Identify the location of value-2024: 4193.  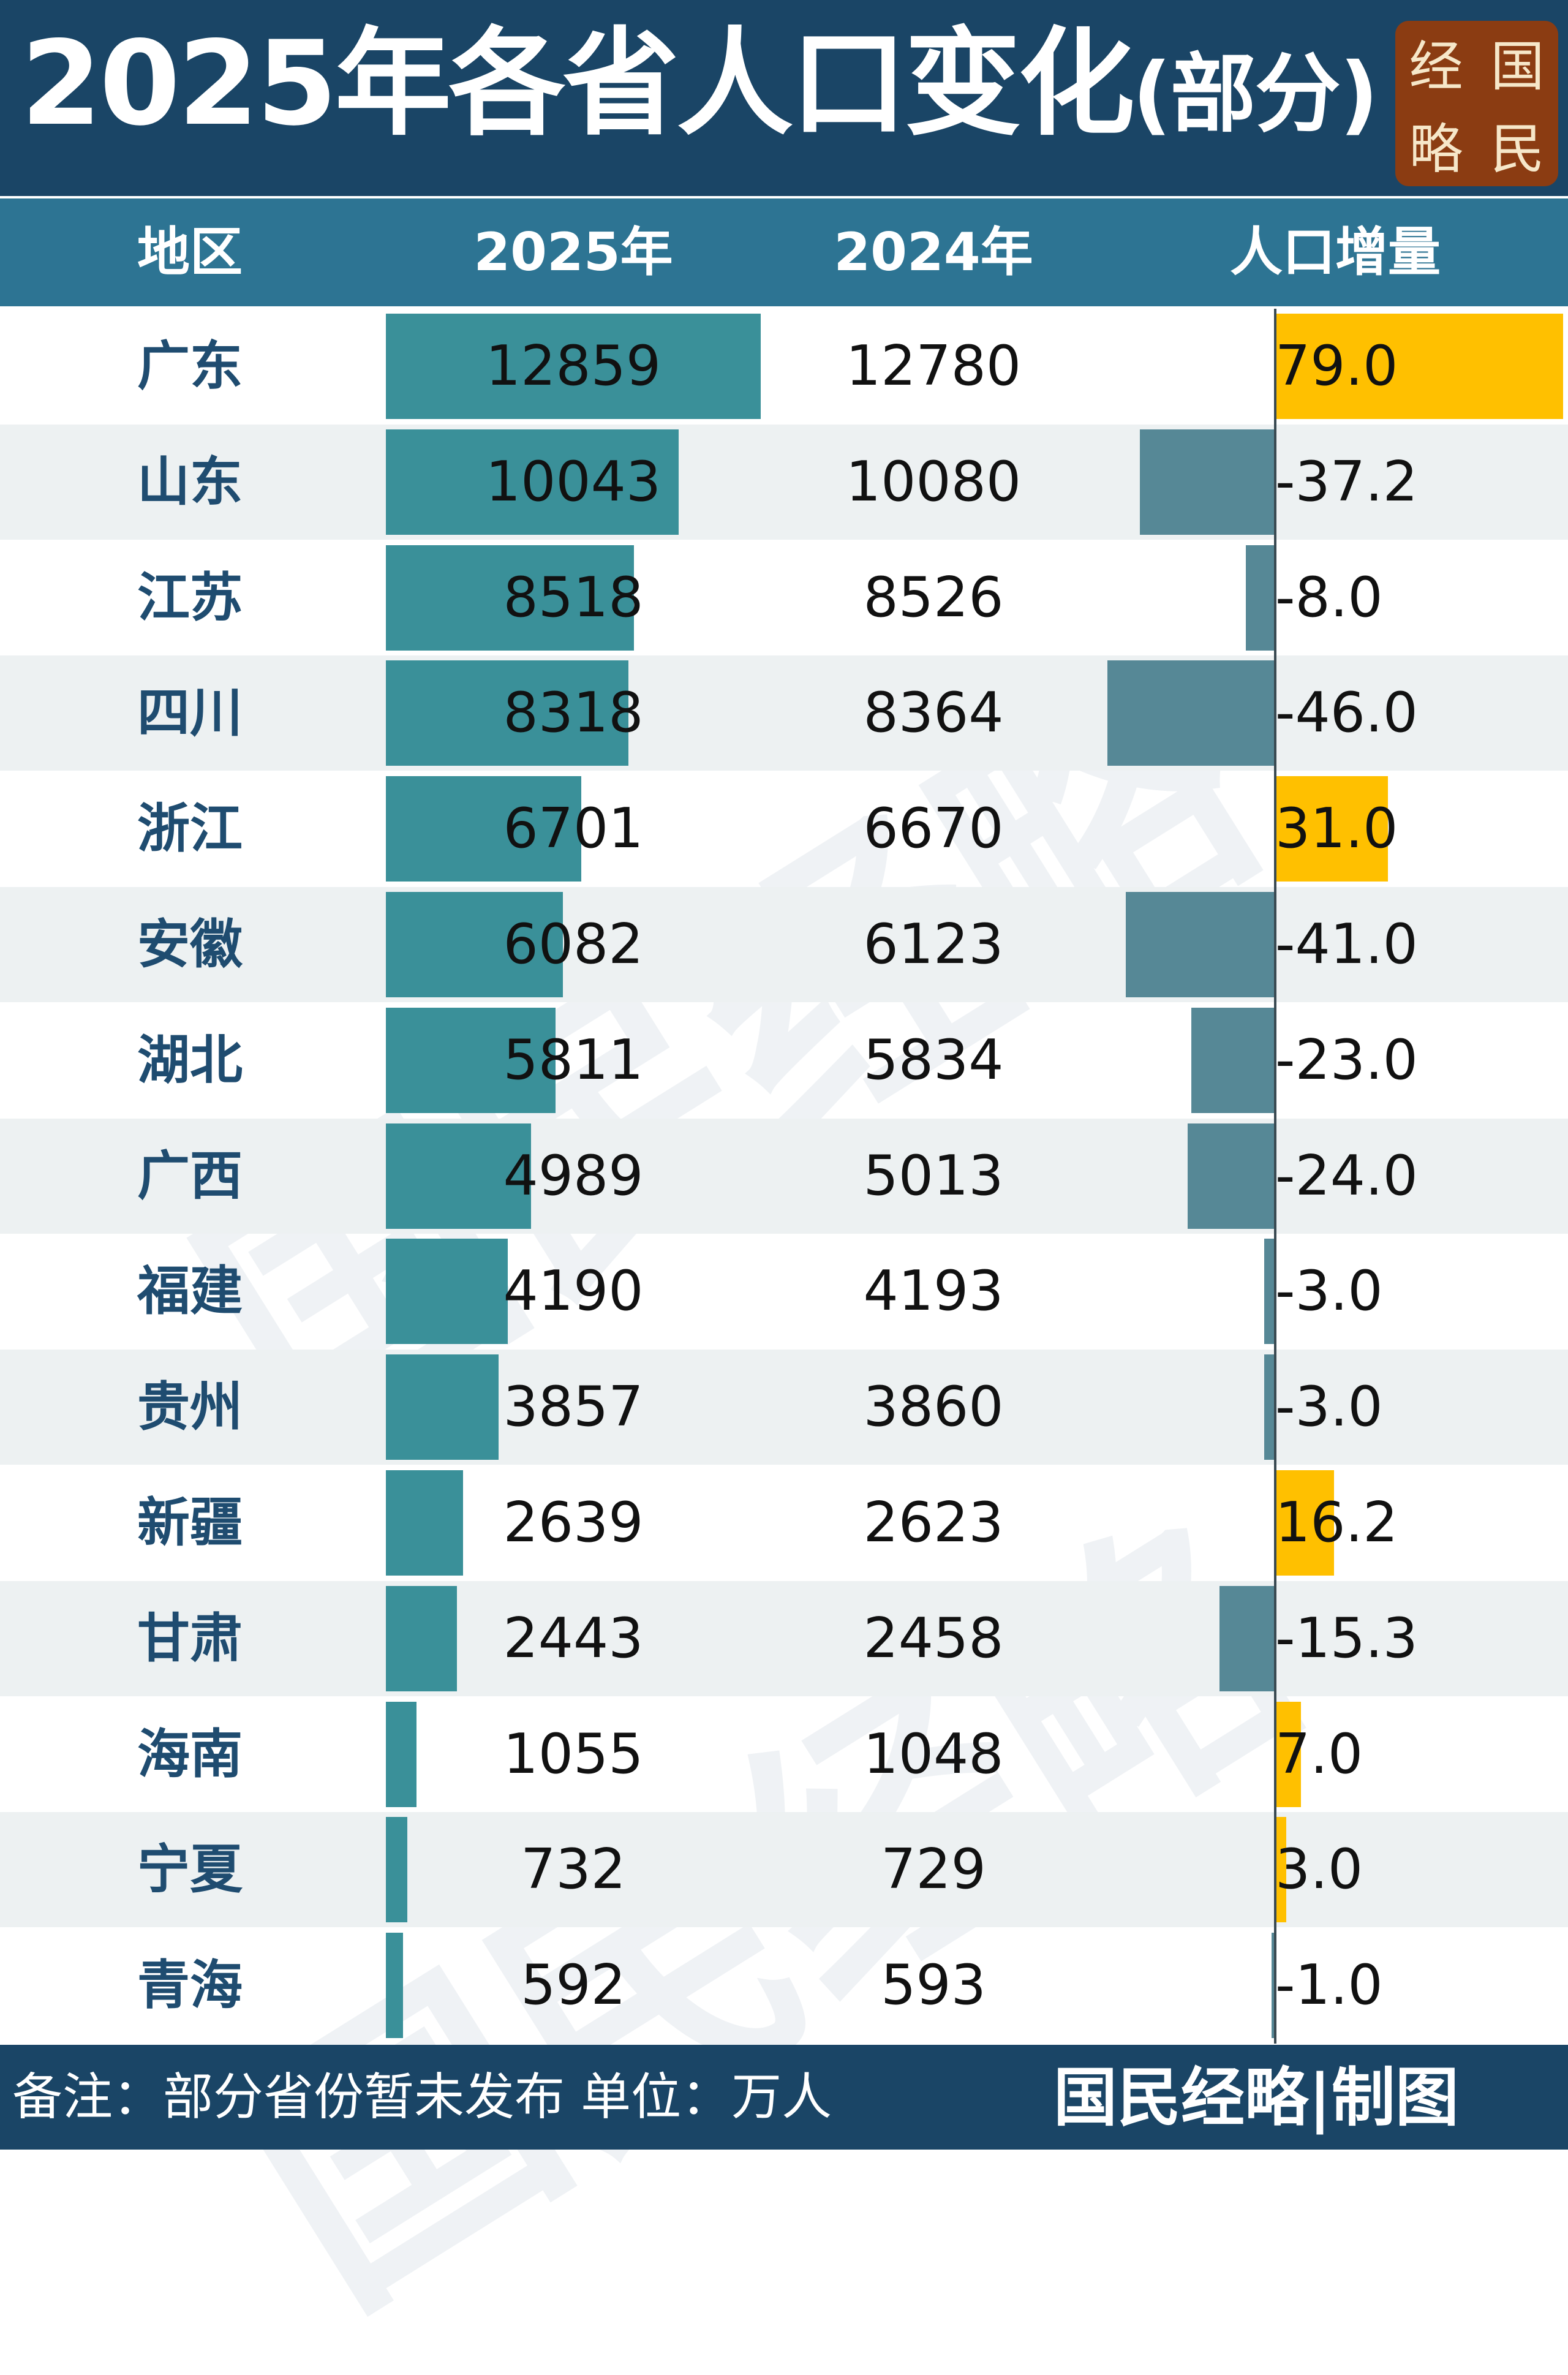
(933, 1291).